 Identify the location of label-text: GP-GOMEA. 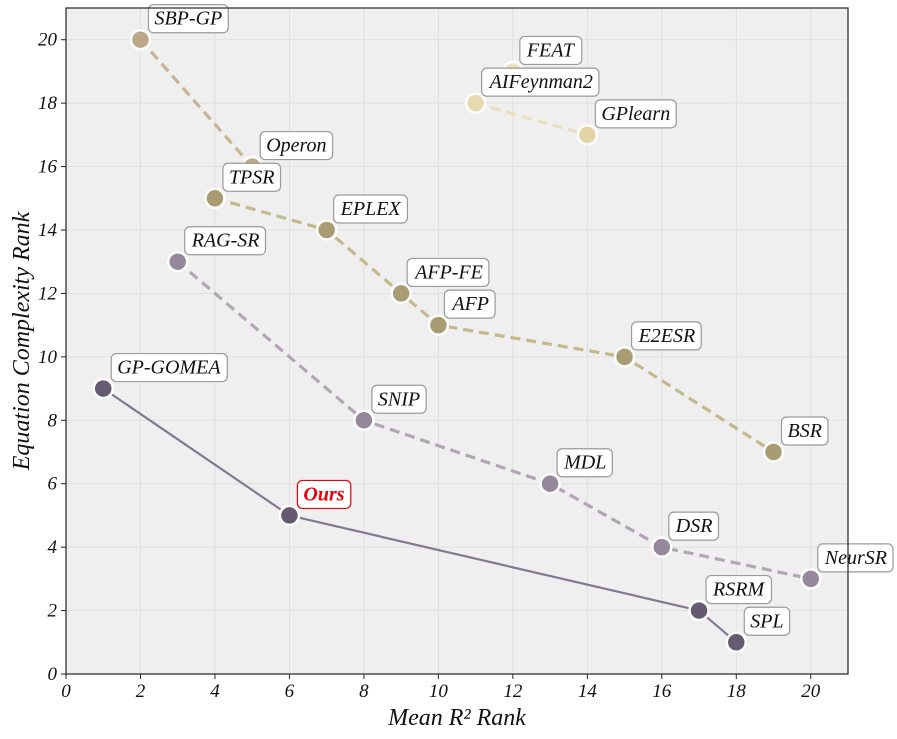
(169, 368).